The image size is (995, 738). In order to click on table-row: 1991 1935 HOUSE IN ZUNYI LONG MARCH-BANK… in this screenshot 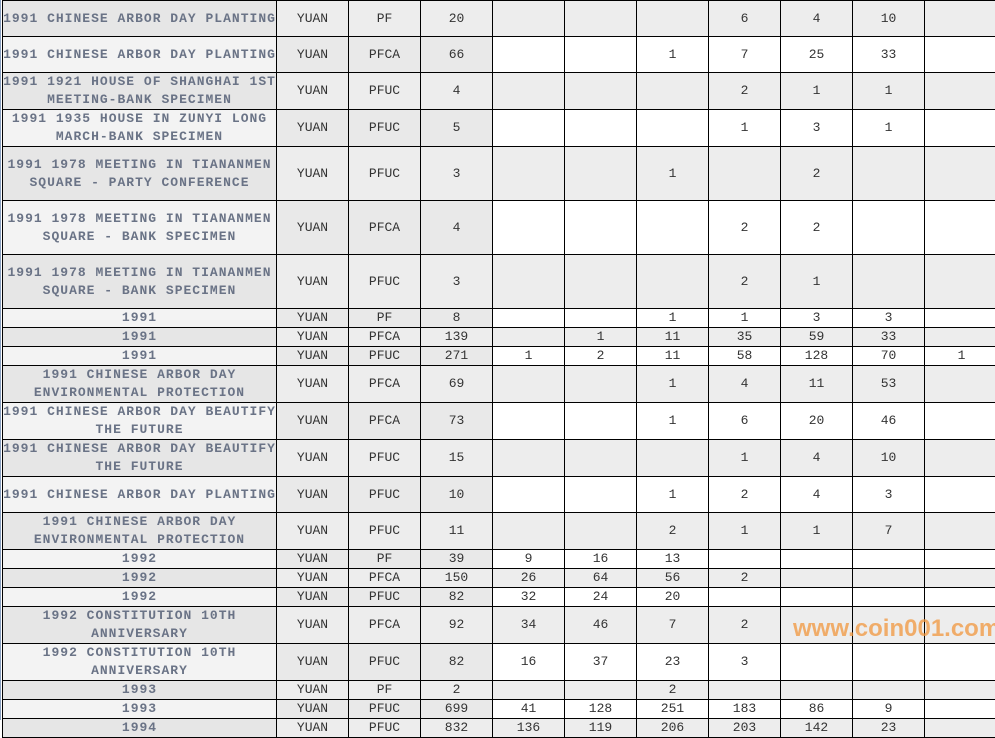, I will do `click(499, 128)`.